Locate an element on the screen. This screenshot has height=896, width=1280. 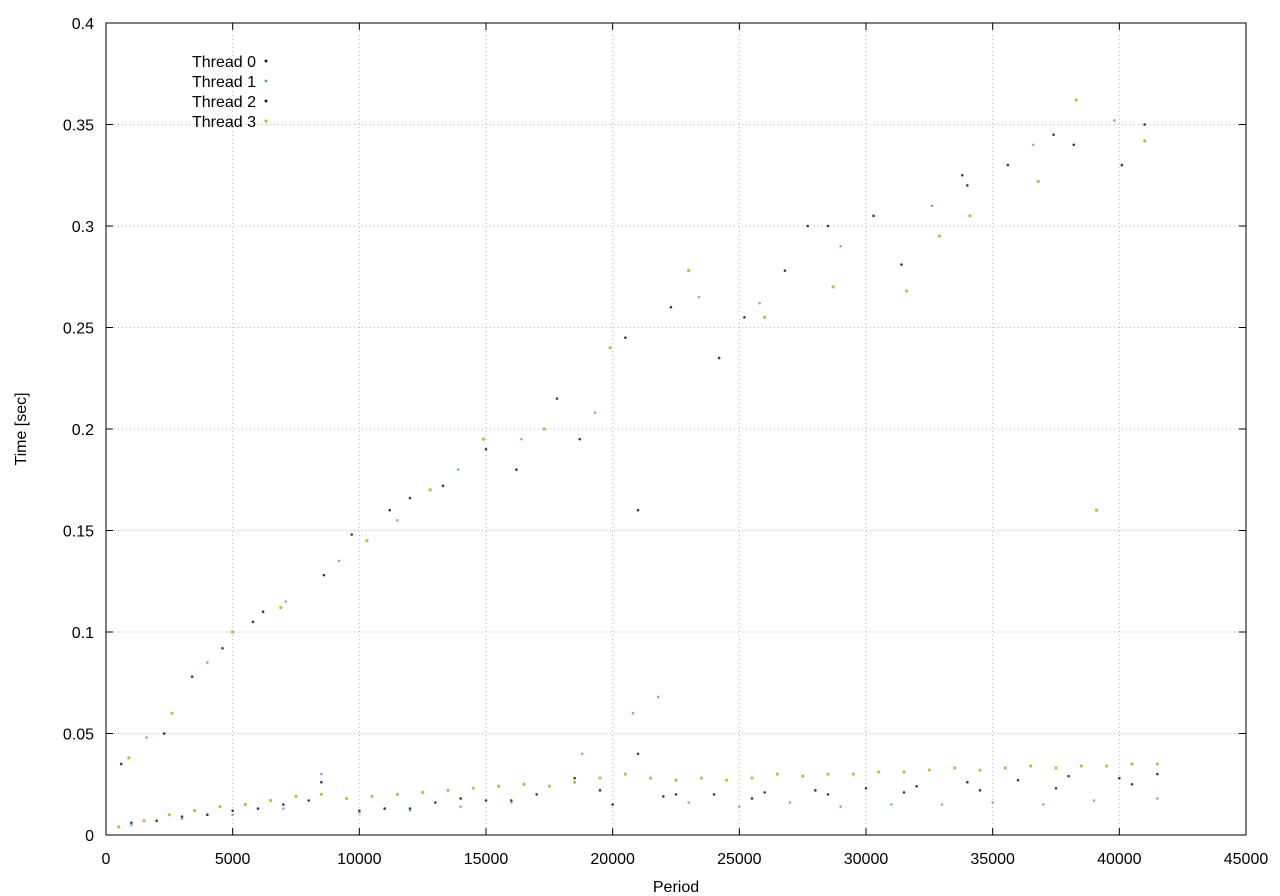
y-tick-label: 0 is located at coordinates (89, 836).